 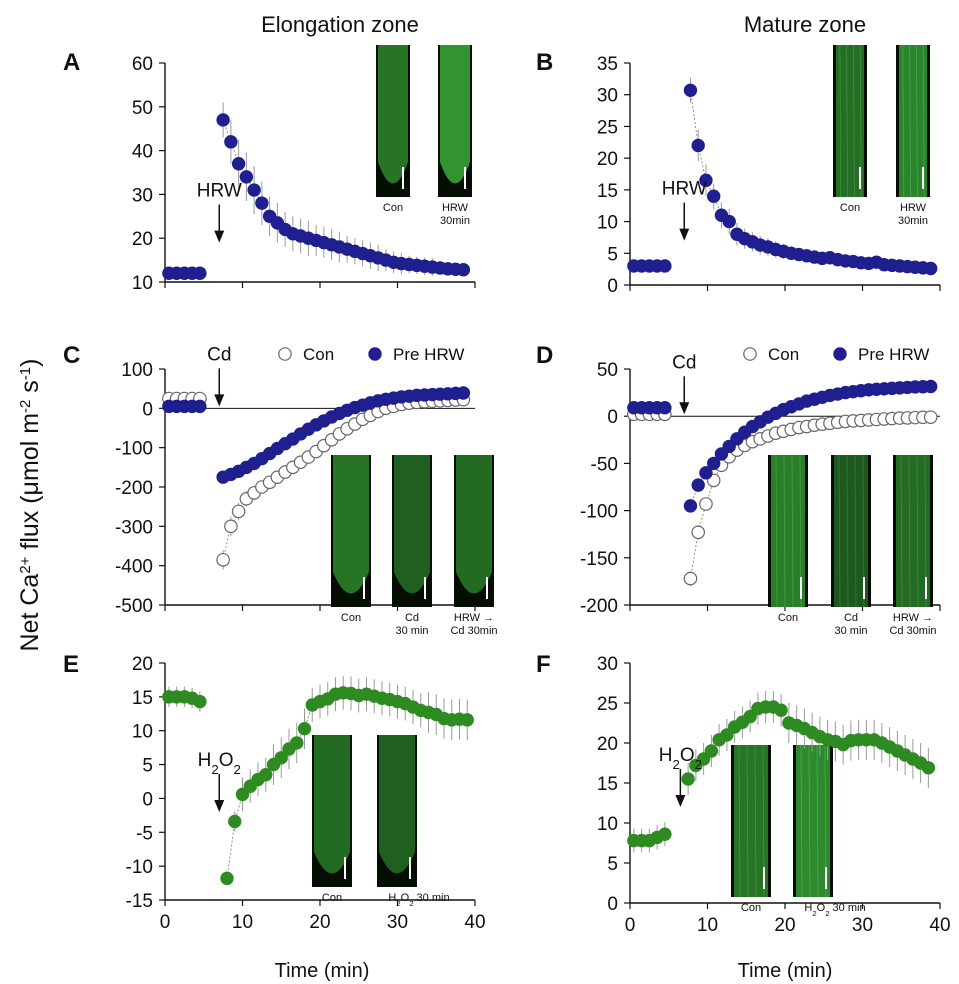 What do you see at coordinates (782, 446) in the screenshot?
I see `series-pre-hrw` at bounding box center [782, 446].